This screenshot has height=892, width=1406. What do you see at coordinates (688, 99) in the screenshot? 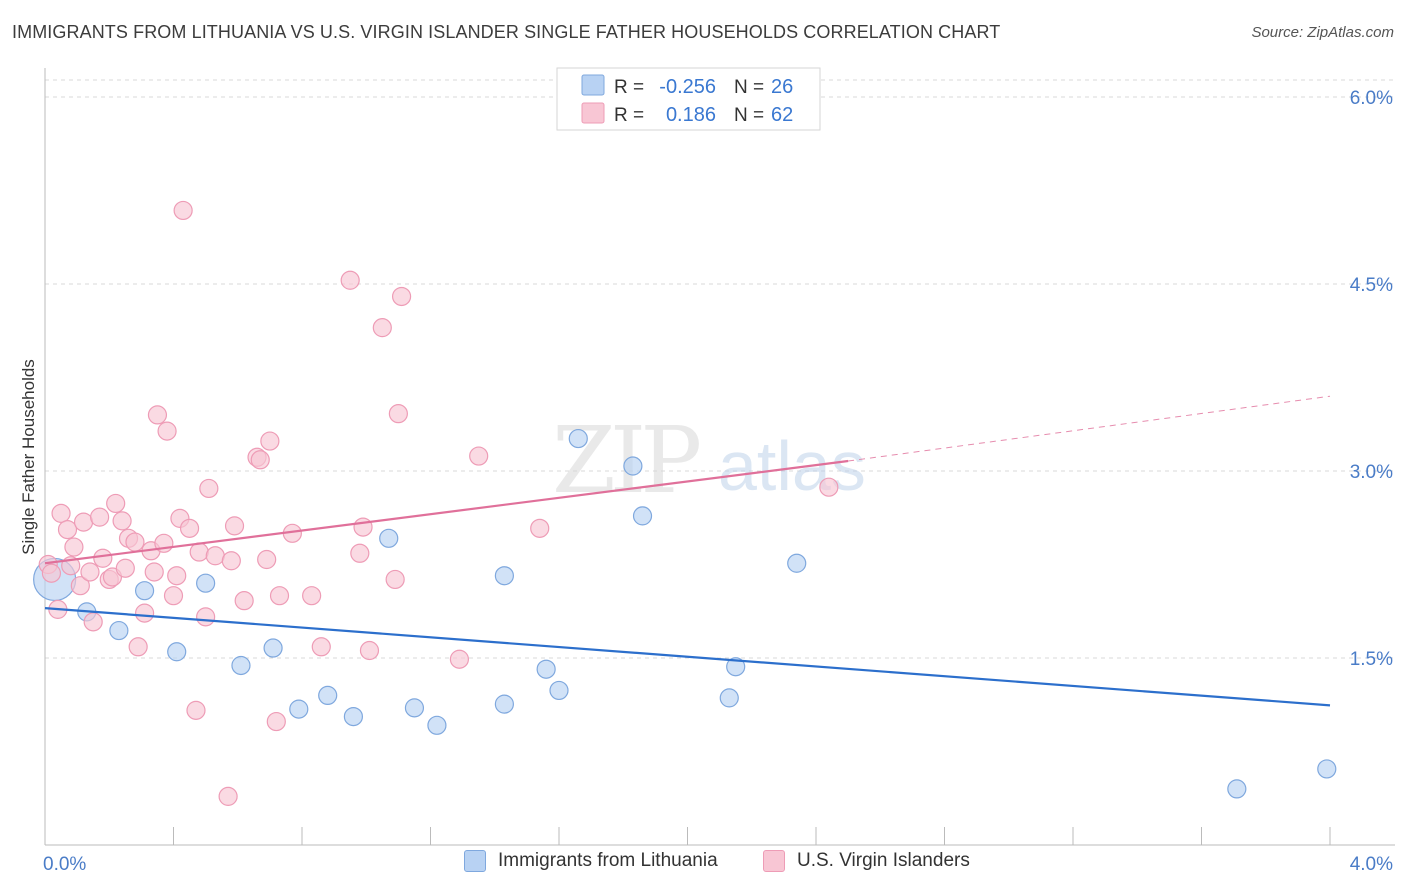
I see `correlation-legend: R = -0.256 N = 26 R = 0.186 N = 62` at bounding box center [688, 99].